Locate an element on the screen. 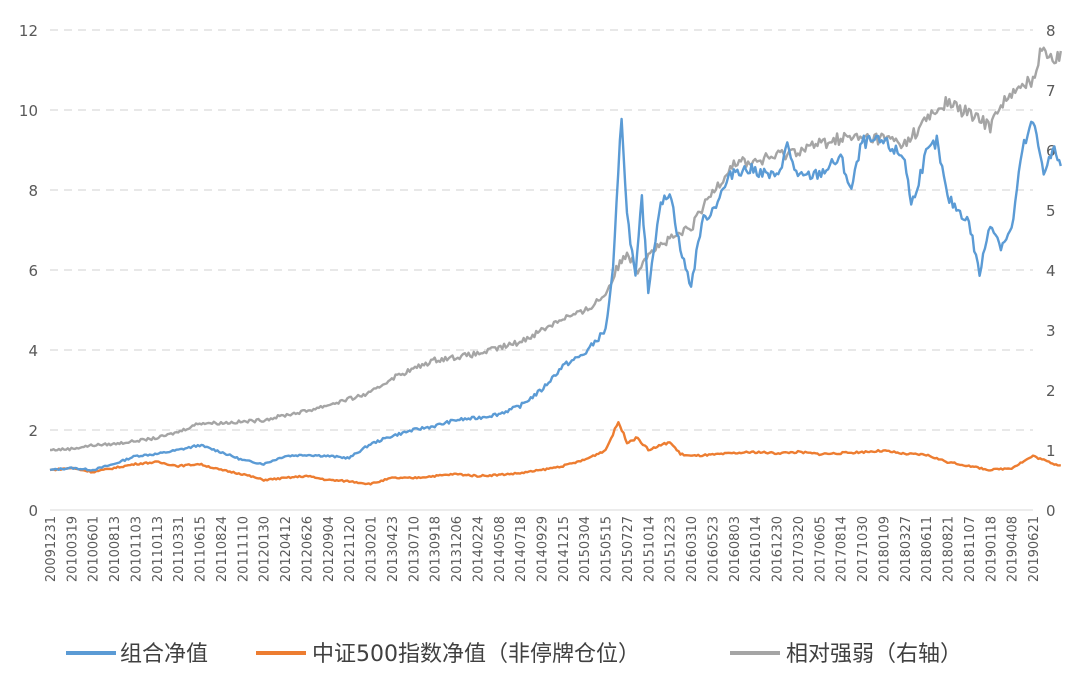 This screenshot has width=1074, height=678. y-right-tick-label: 5 is located at coordinates (1051, 211).